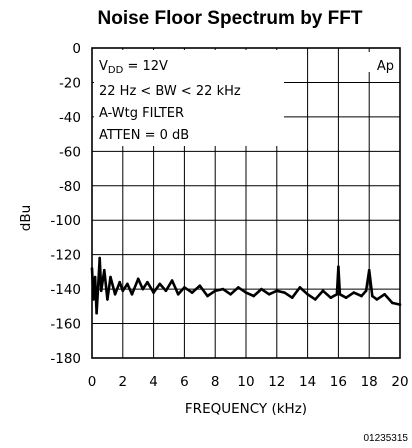 This screenshot has height=448, width=412. What do you see at coordinates (76, 49) in the screenshot?
I see `y-tick-label: 0` at bounding box center [76, 49].